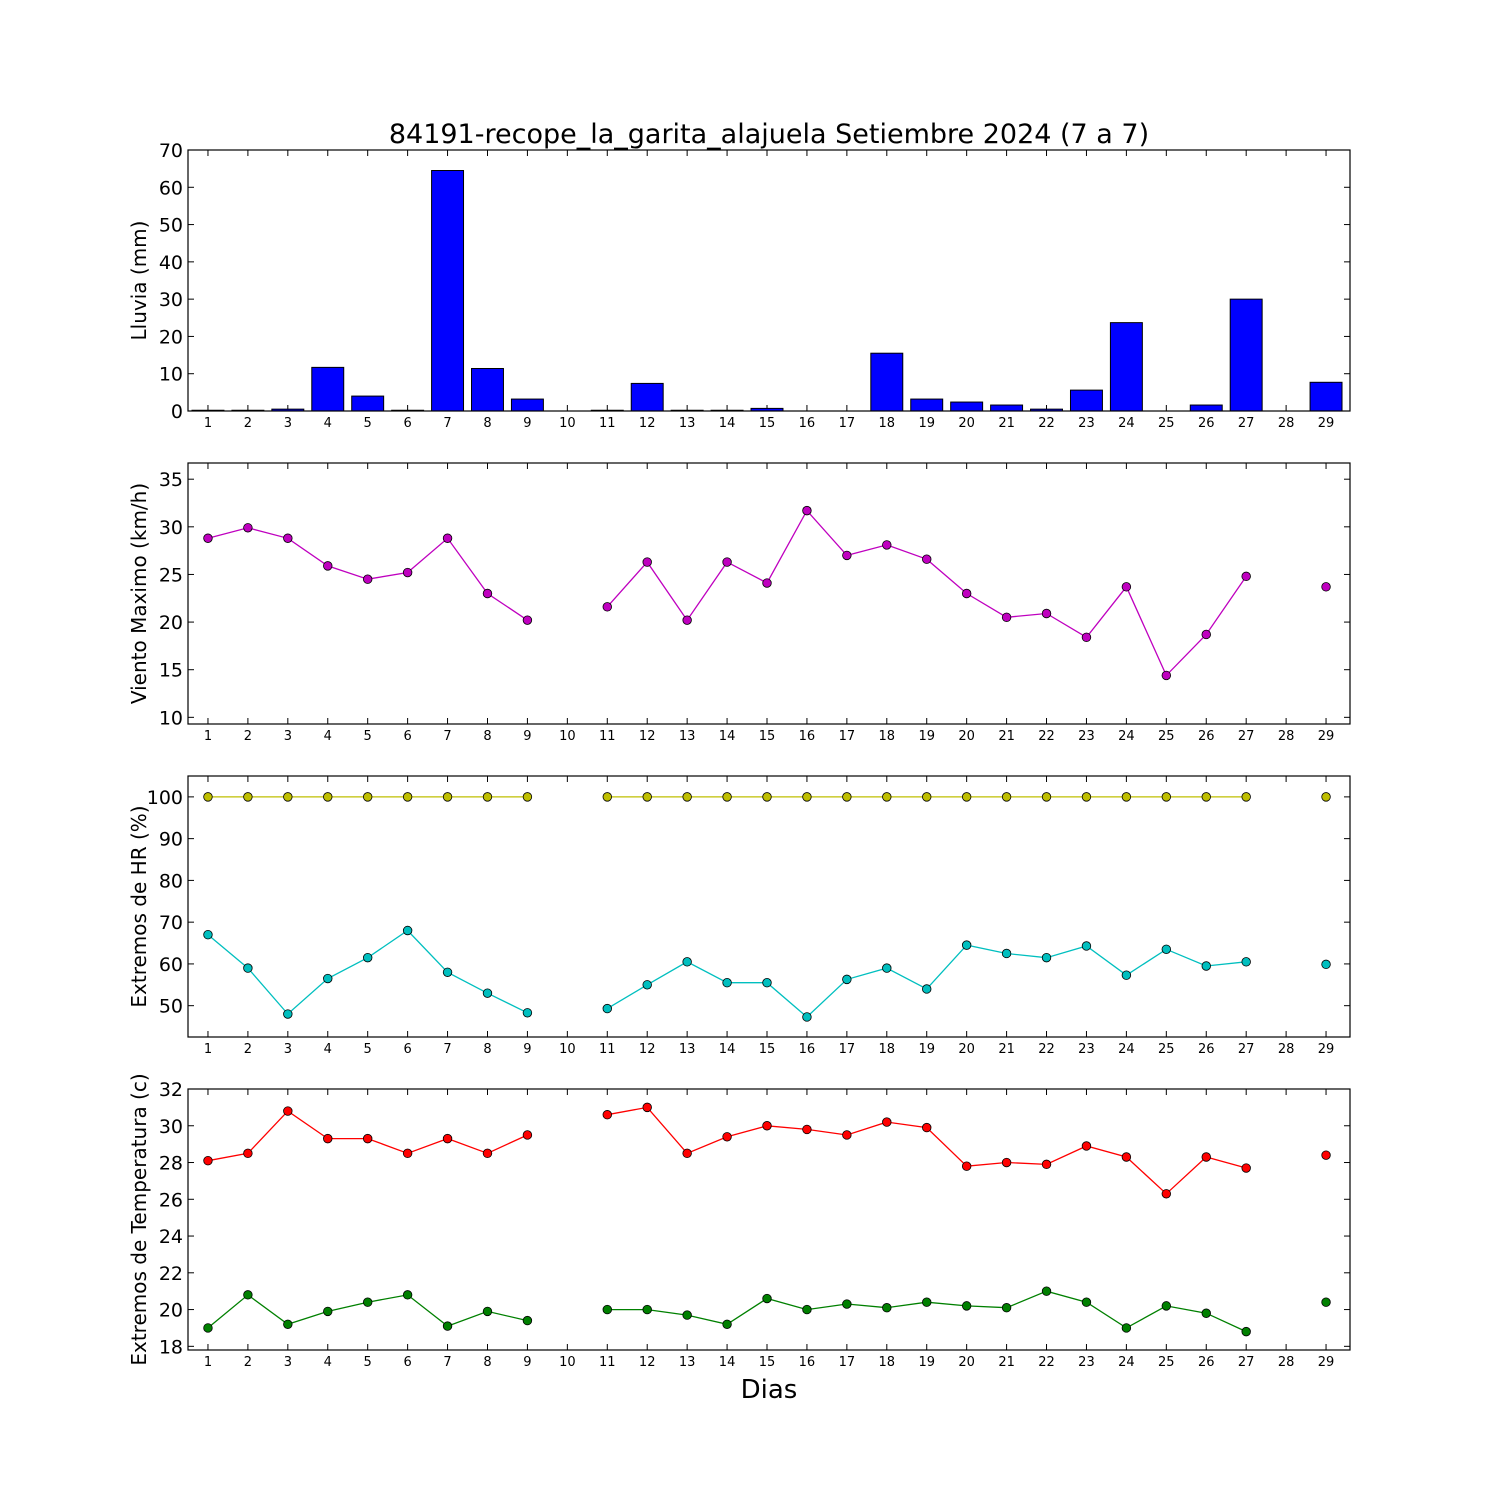  Describe the element at coordinates (171, 151) in the screenshot. I see `y-tick-label: 70` at that location.